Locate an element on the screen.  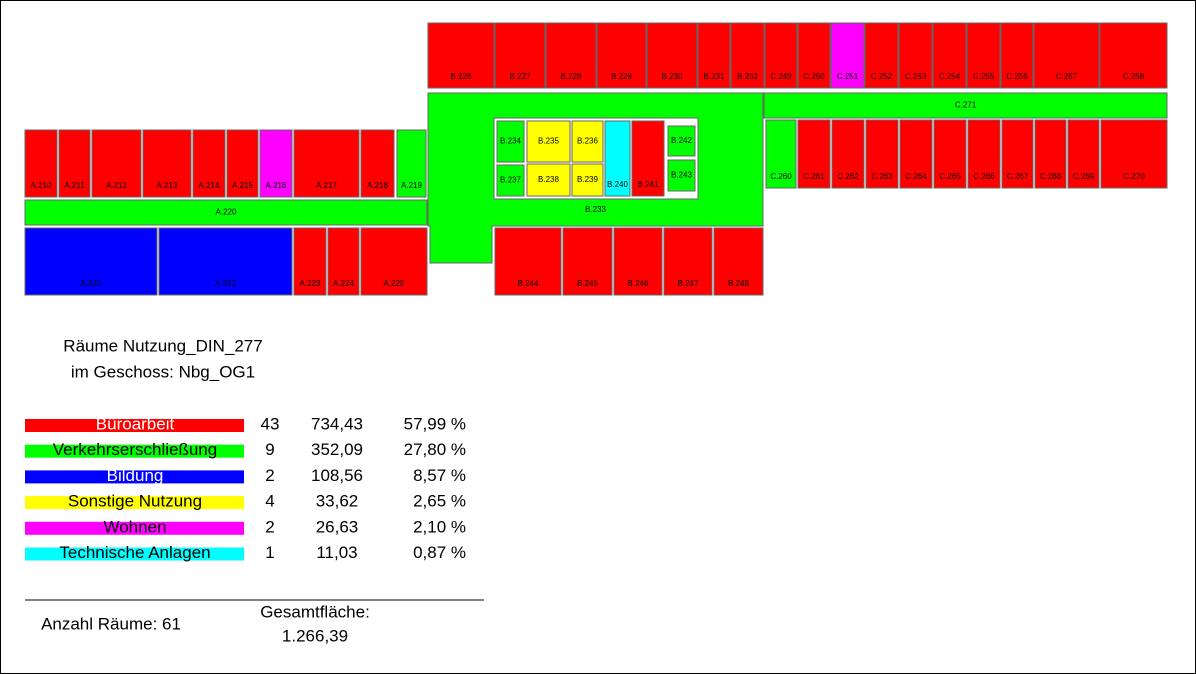
legend-share: 57,99 % is located at coordinates (435, 423).